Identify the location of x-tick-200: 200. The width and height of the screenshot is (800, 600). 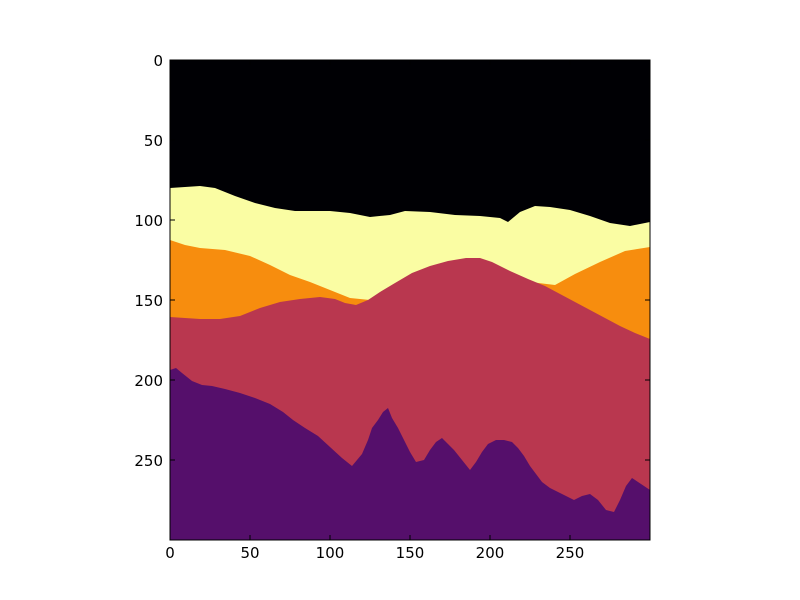
(490, 311).